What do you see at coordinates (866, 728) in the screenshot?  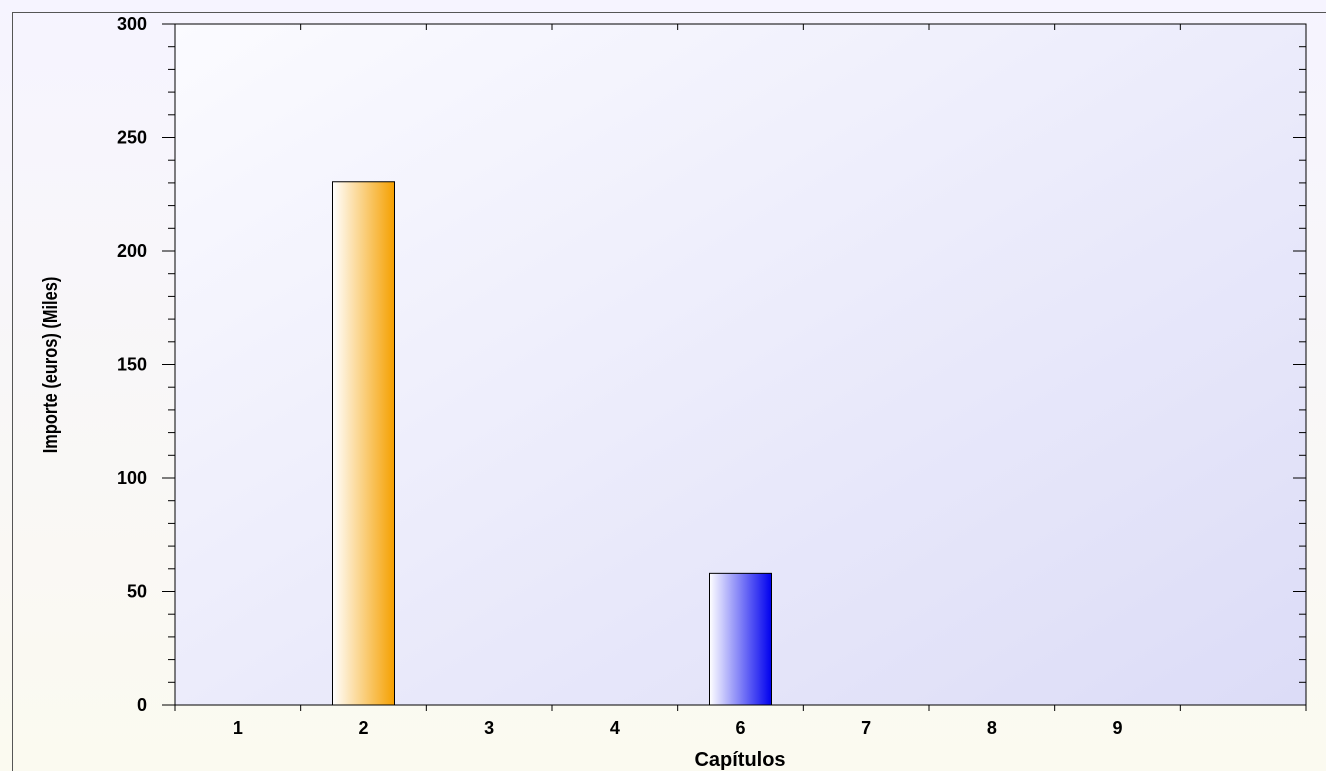 I see `x-tick-label: 7` at bounding box center [866, 728].